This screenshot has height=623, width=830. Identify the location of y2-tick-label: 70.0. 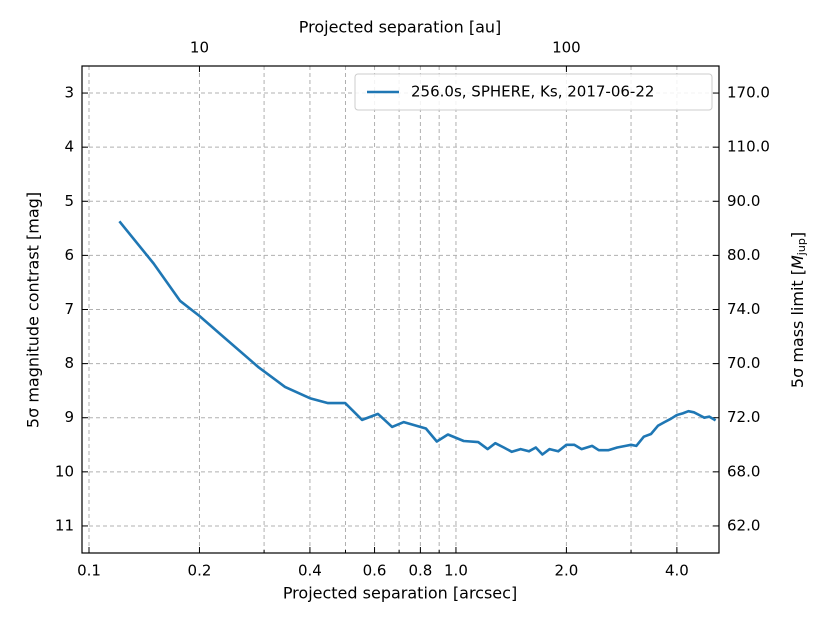
(743, 363).